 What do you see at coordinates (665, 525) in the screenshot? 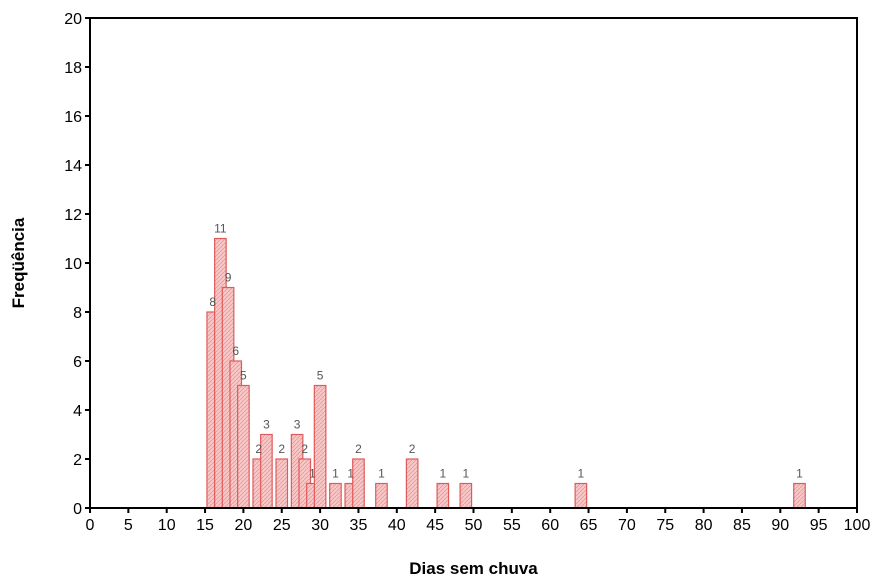
I see `x-tick-label: 75` at bounding box center [665, 525].